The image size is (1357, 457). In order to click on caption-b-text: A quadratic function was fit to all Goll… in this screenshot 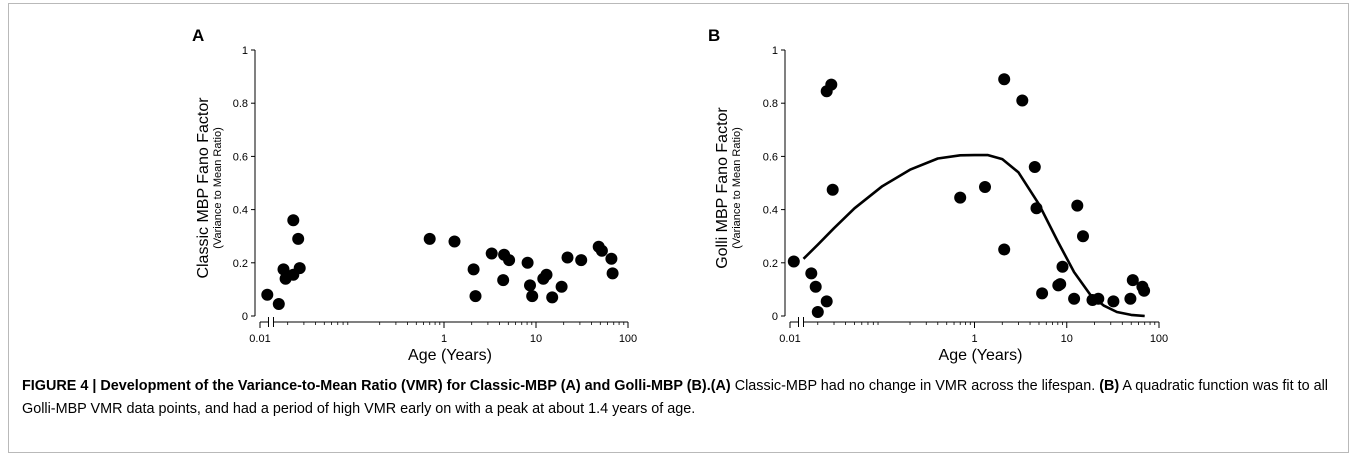, I will do `click(675, 397)`.